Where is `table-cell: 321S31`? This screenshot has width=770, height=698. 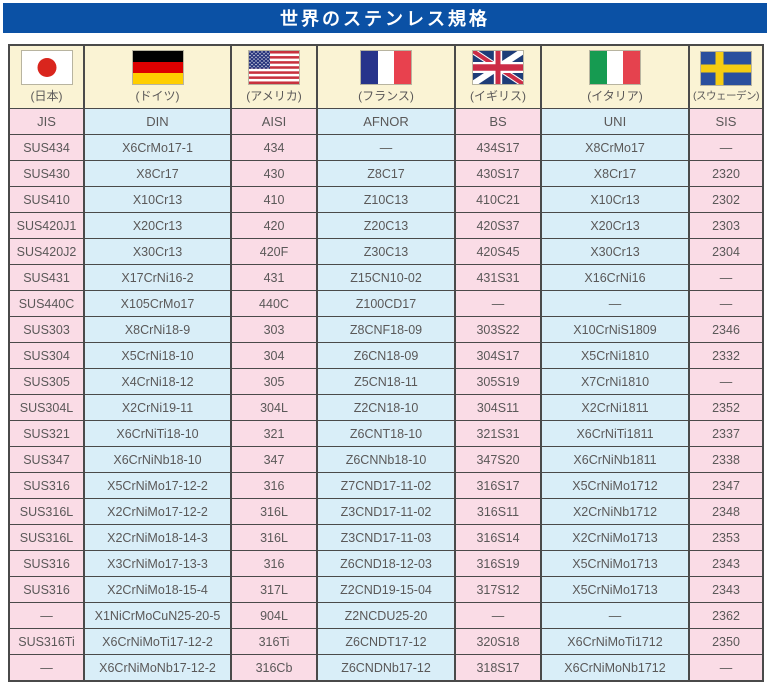
table-cell: 321S31 is located at coordinates (498, 433).